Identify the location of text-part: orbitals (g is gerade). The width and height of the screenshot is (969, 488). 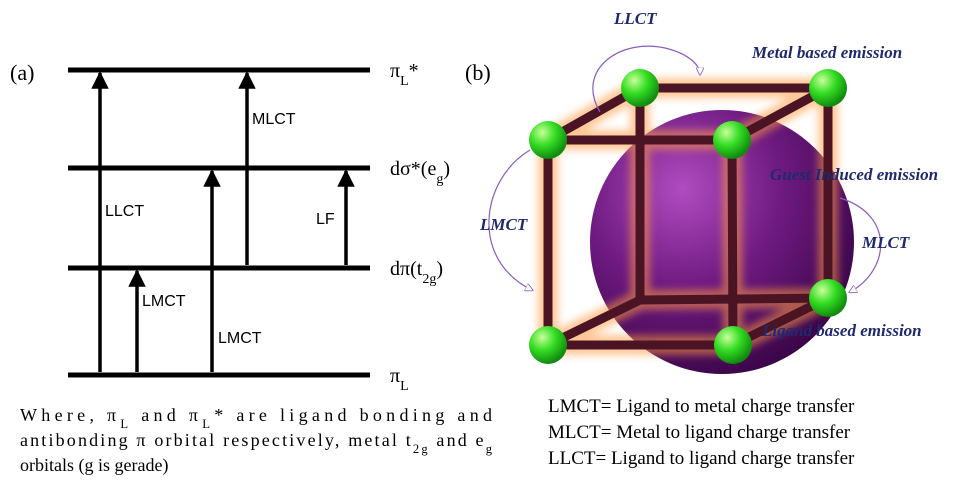
(94, 465).